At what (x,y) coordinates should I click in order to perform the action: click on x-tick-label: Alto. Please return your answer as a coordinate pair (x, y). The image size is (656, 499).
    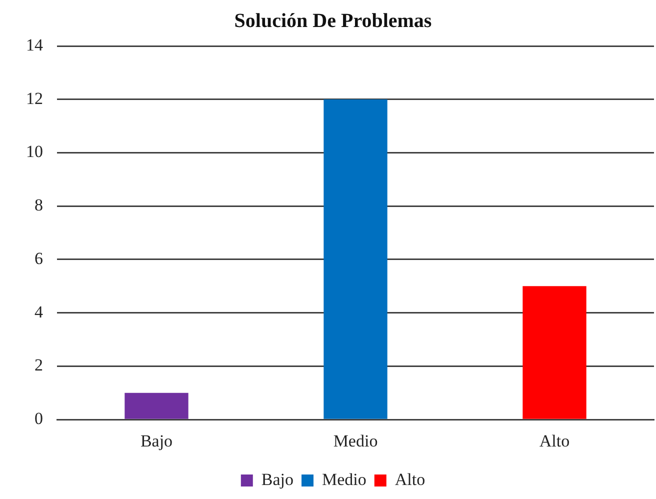
    Looking at the image, I should click on (554, 440).